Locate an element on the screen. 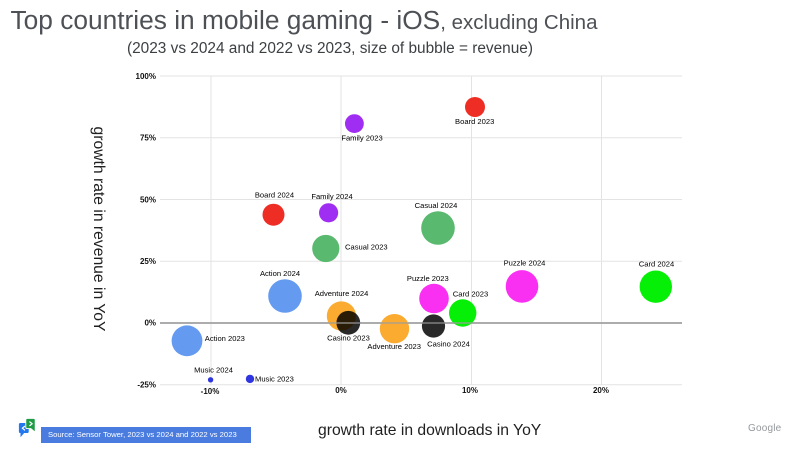 This screenshot has height=450, width=800. svg-text: -10% is located at coordinates (210, 391).